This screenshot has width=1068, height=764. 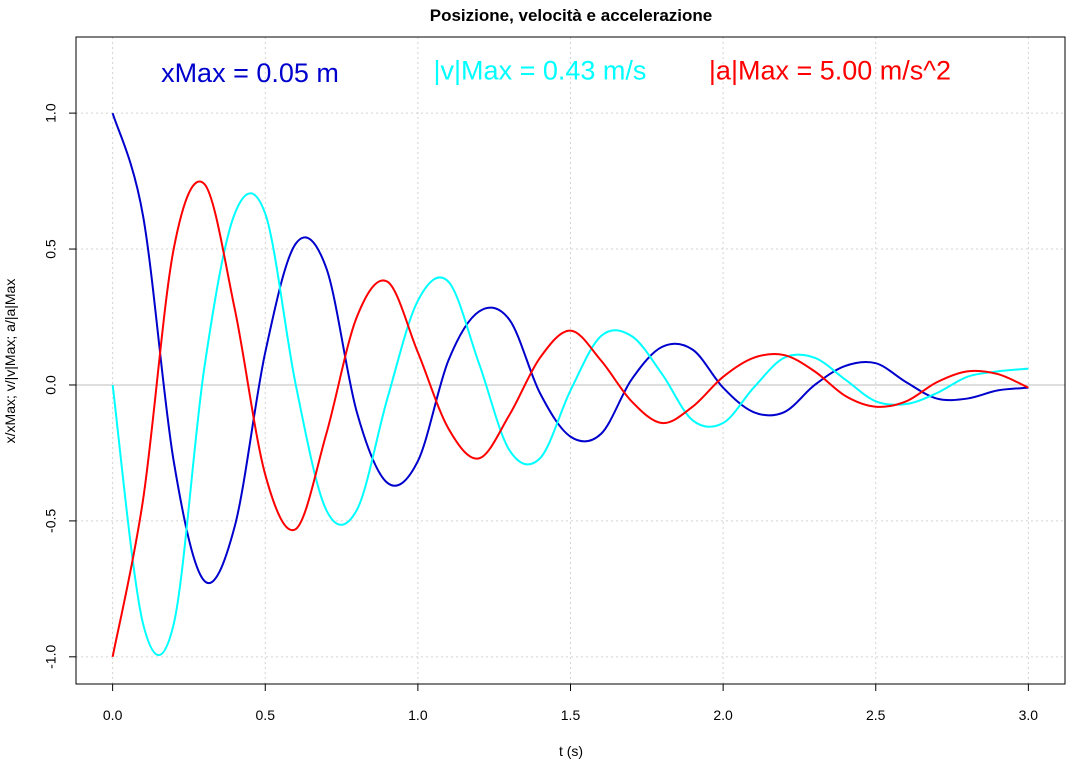 I want to click on x-tick-label: 1.5, so click(x=571, y=715).